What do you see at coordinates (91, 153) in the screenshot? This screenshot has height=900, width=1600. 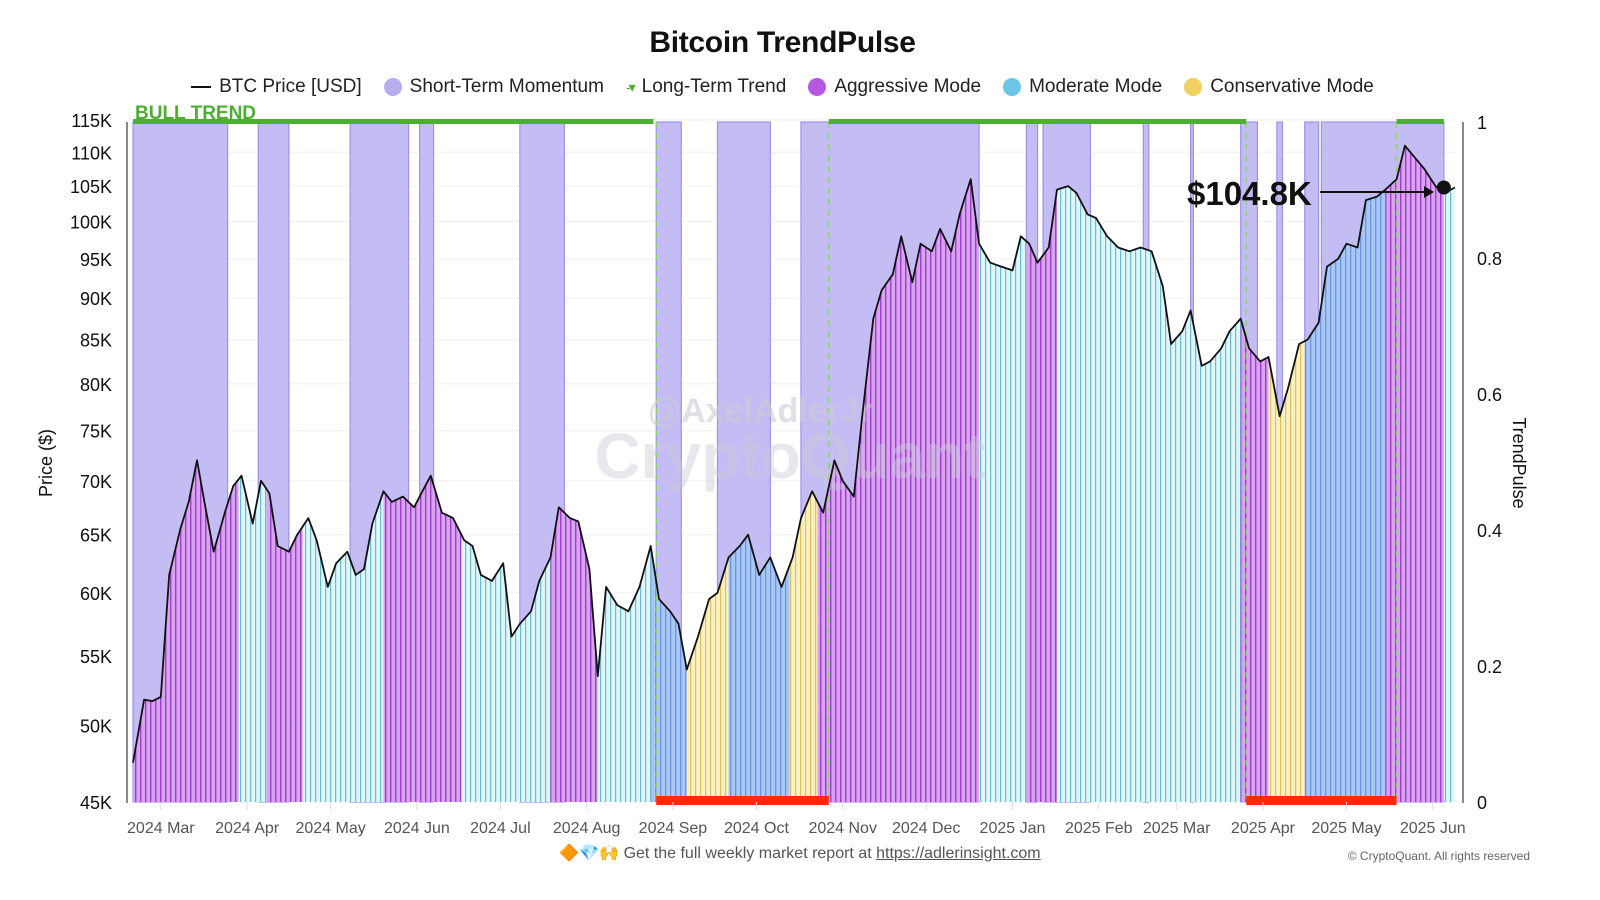 I see `price-tick-label: 110K` at bounding box center [91, 153].